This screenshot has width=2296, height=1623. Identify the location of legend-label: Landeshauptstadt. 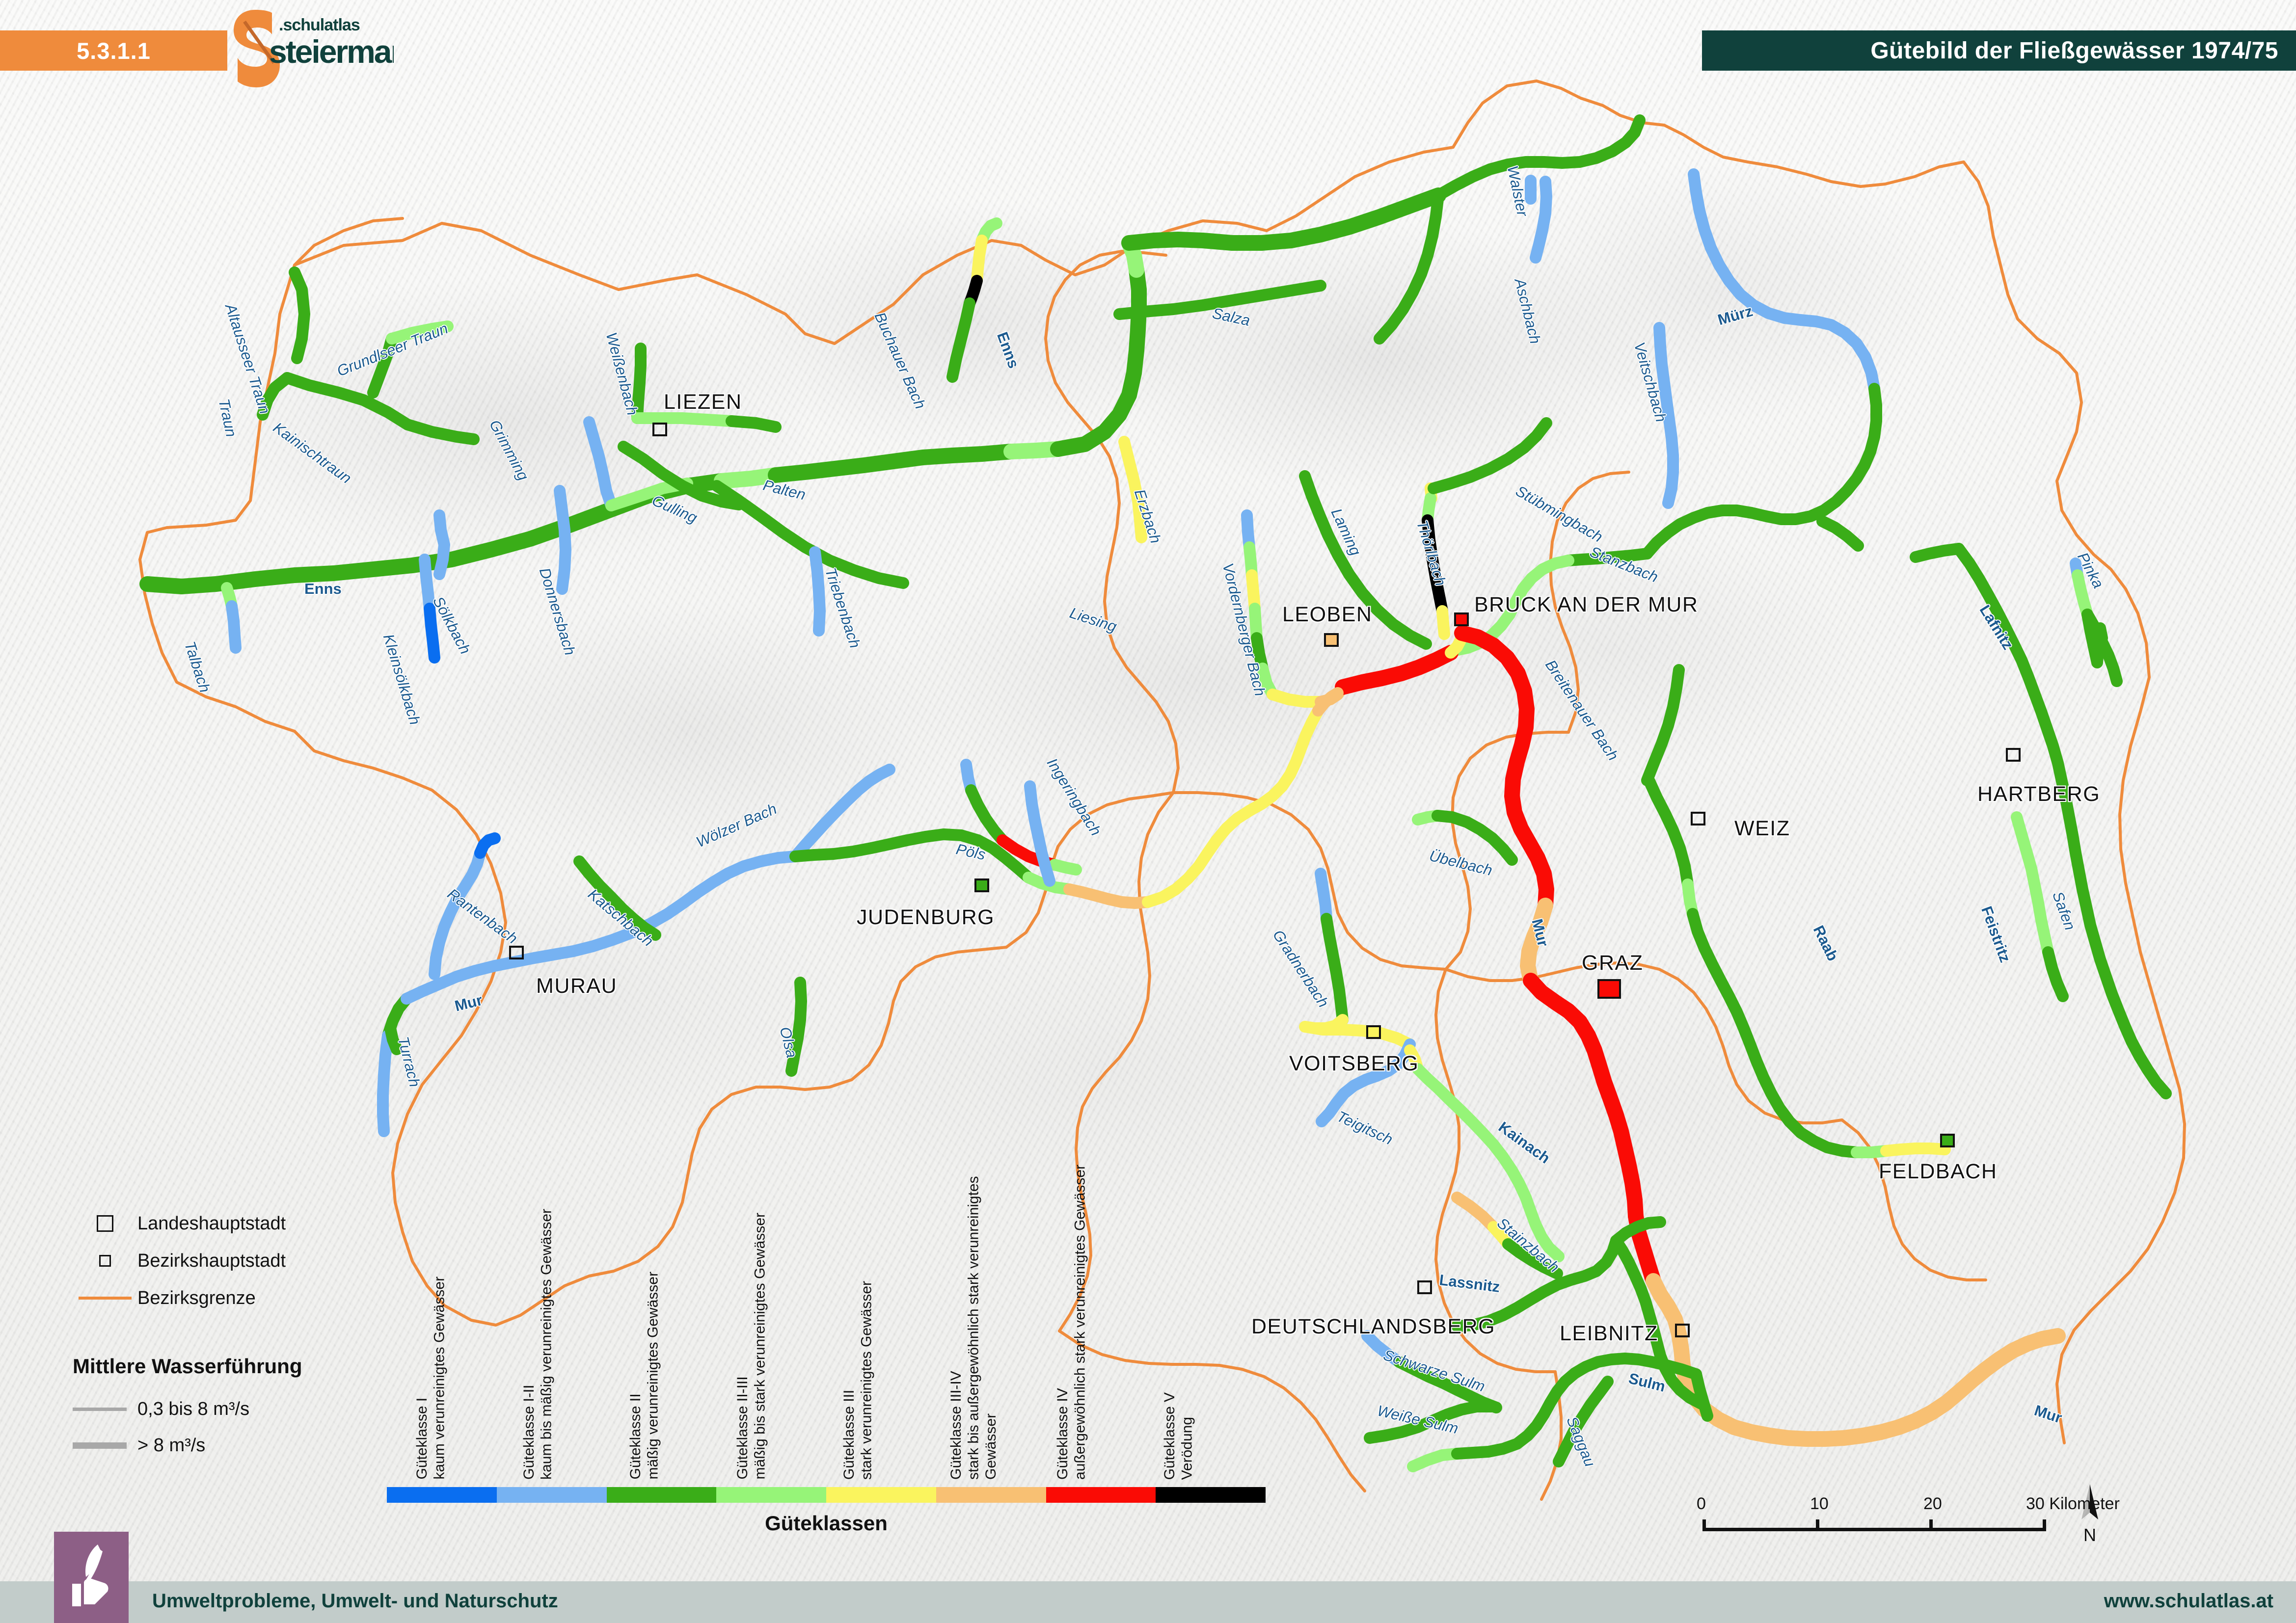
(211, 1224).